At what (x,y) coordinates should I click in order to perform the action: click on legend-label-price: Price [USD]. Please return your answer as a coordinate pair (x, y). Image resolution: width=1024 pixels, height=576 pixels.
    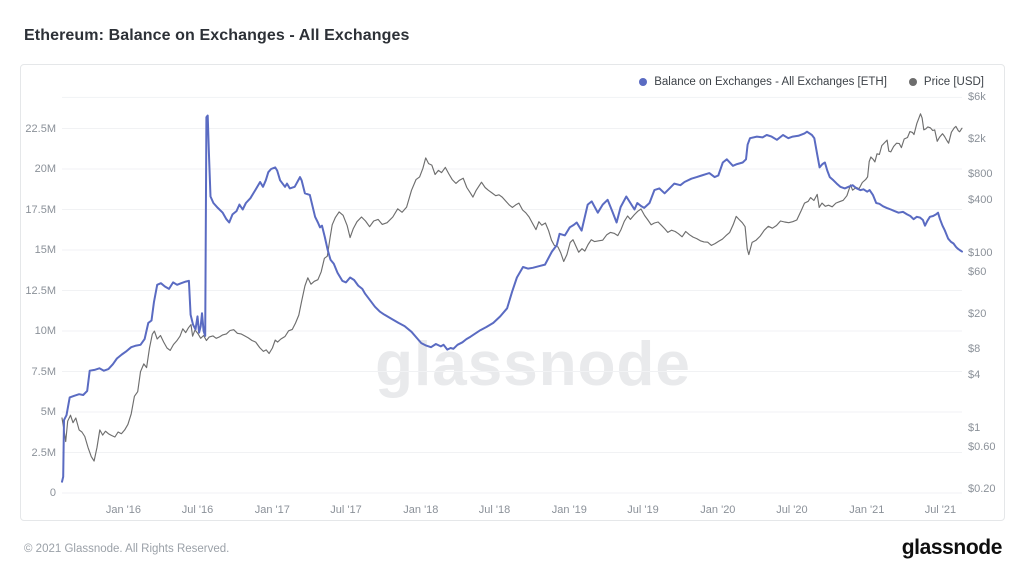
    Looking at the image, I should click on (953, 82).